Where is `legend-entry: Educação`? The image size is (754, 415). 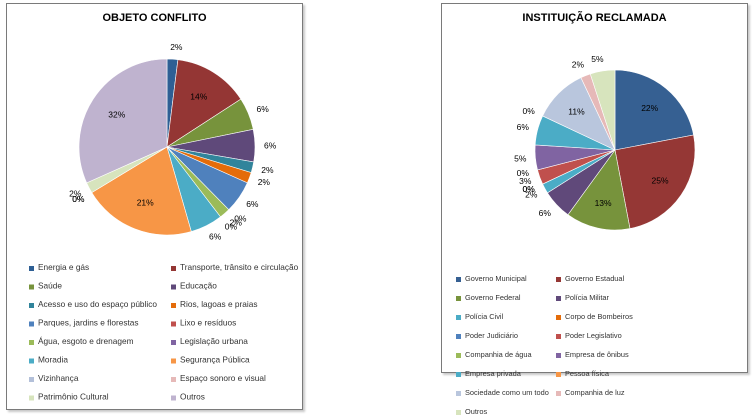
legend-entry: Educação is located at coordinates (198, 286).